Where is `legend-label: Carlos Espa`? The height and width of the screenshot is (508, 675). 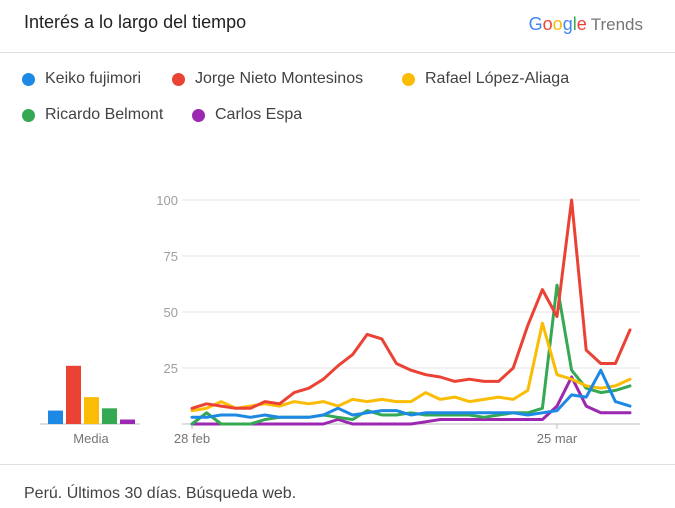
legend-label: Carlos Espa is located at coordinates (259, 114).